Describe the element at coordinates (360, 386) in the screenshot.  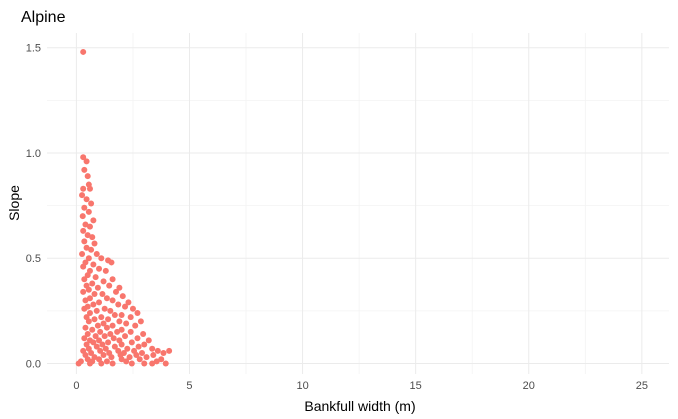
I see `x-tick-labels: 0 5 10 15 20 25` at that location.